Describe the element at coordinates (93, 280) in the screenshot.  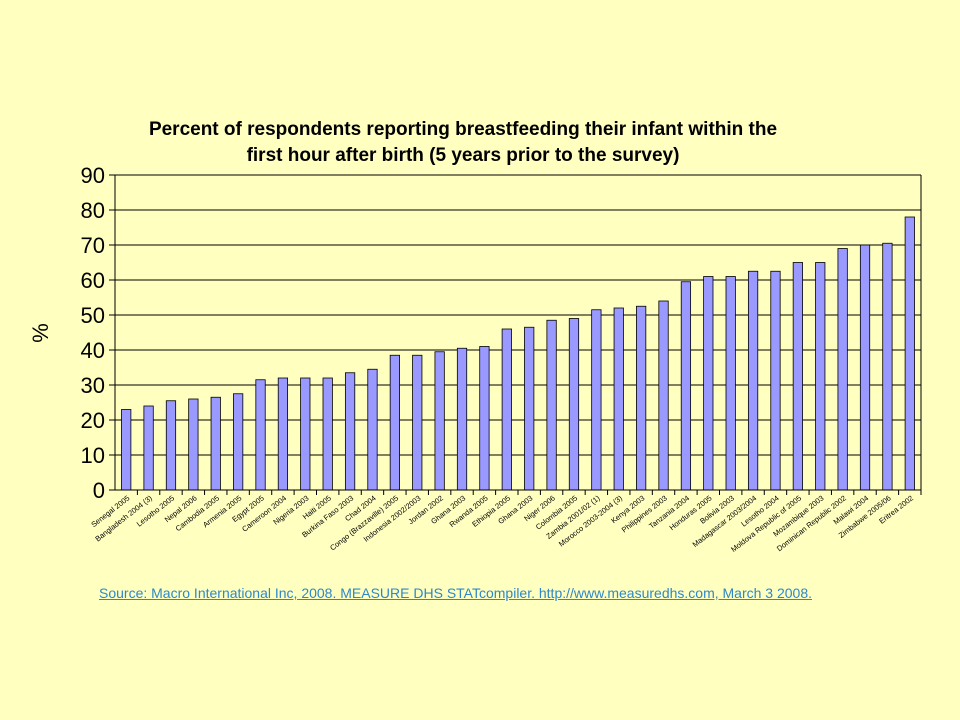
I see `y-tick-label: 60` at that location.